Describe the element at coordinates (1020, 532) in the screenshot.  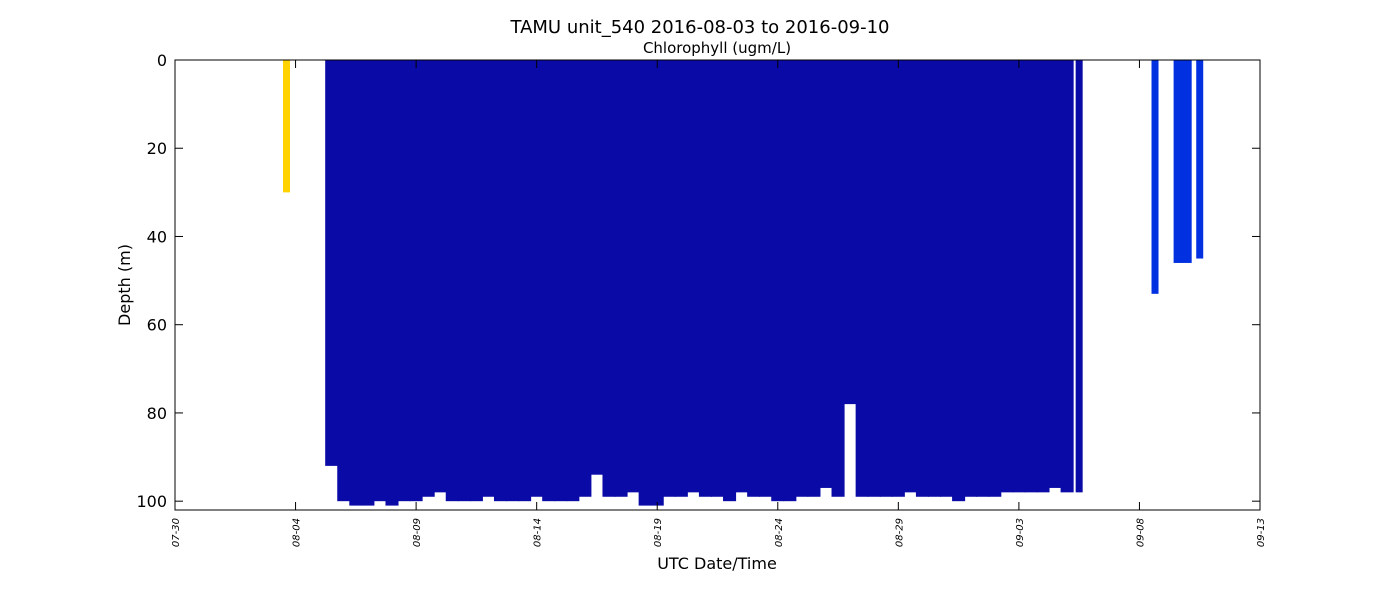
I see `x-tick-label: 09-03` at that location.